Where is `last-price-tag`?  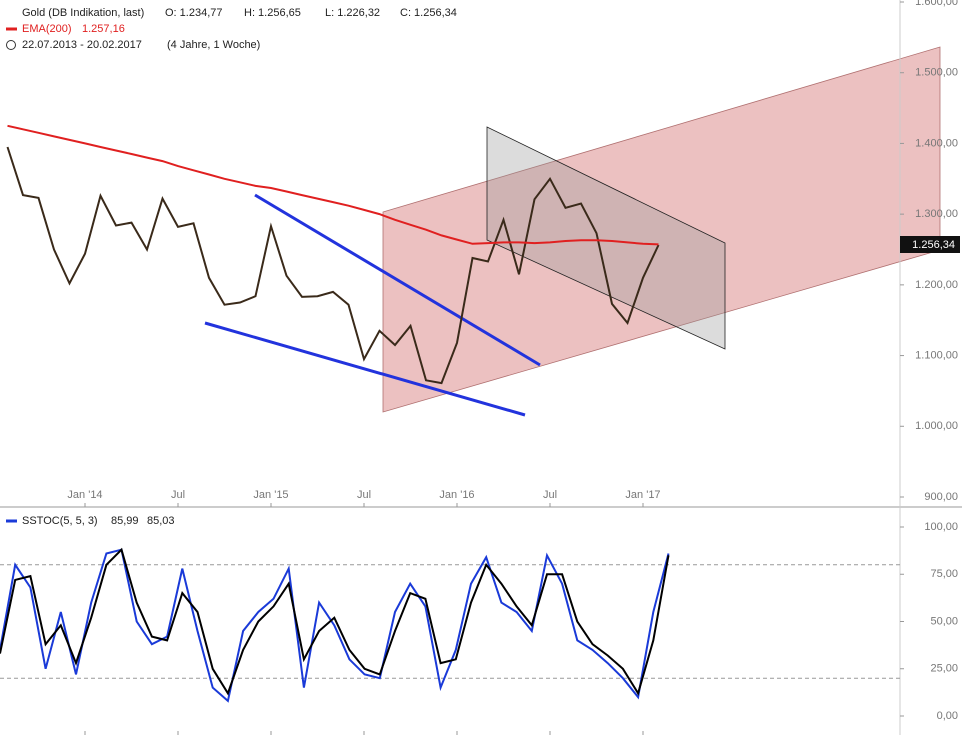
last-price-tag is located at coordinates (930, 244).